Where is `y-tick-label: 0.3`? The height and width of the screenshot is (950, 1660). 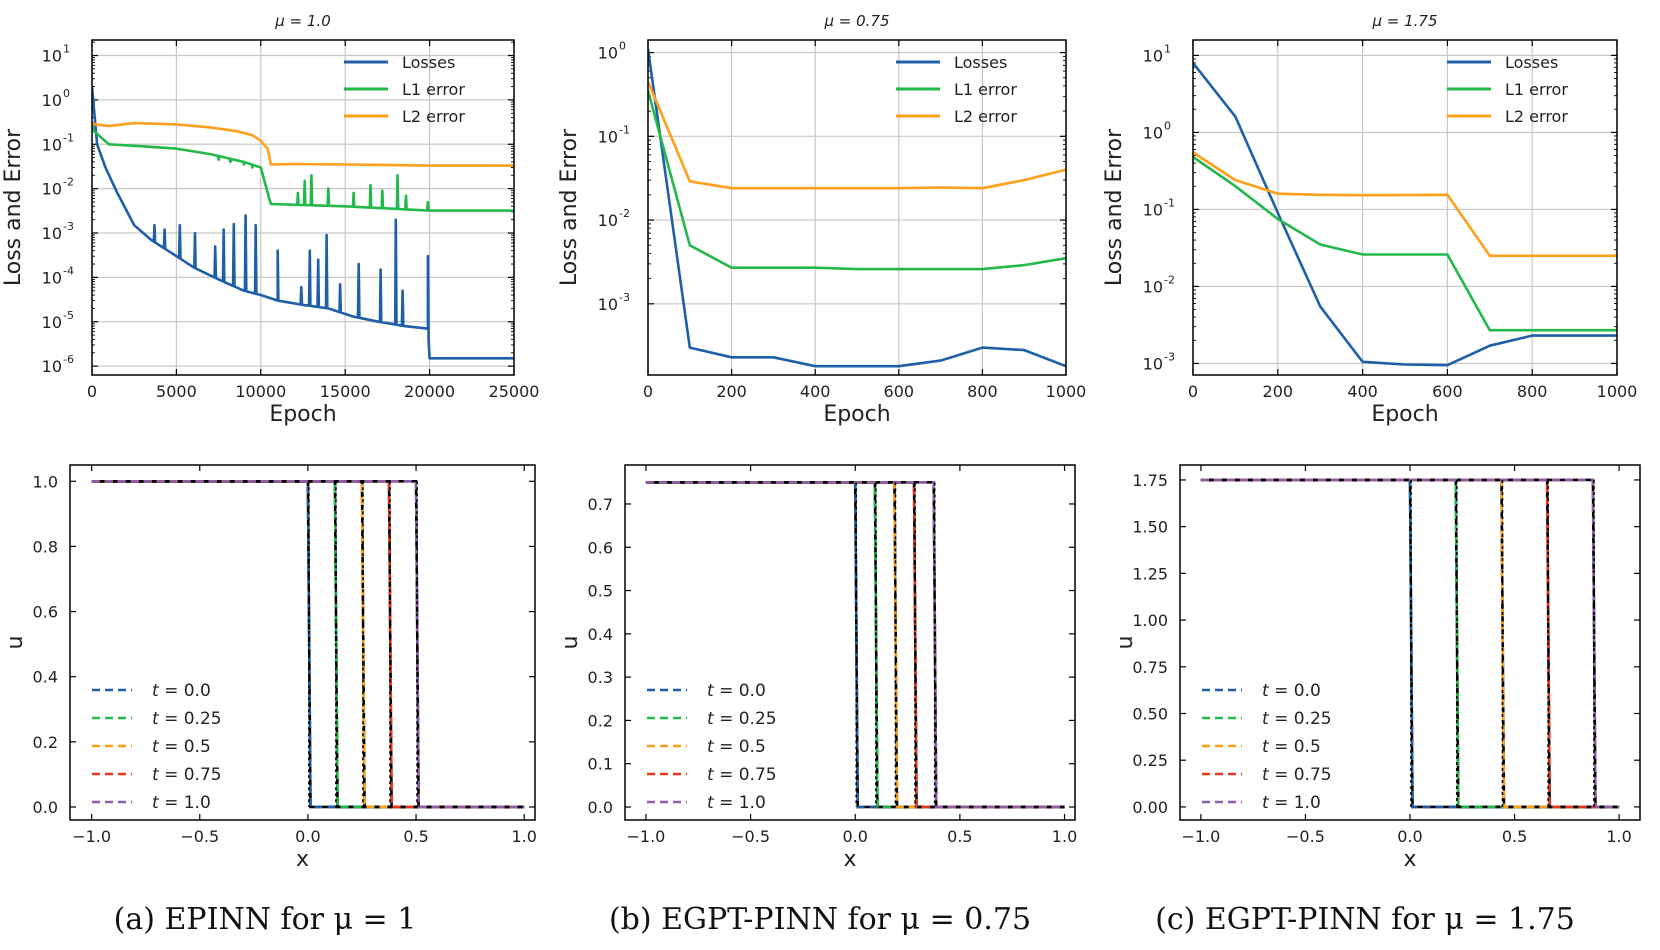 y-tick-label: 0.3 is located at coordinates (600, 677).